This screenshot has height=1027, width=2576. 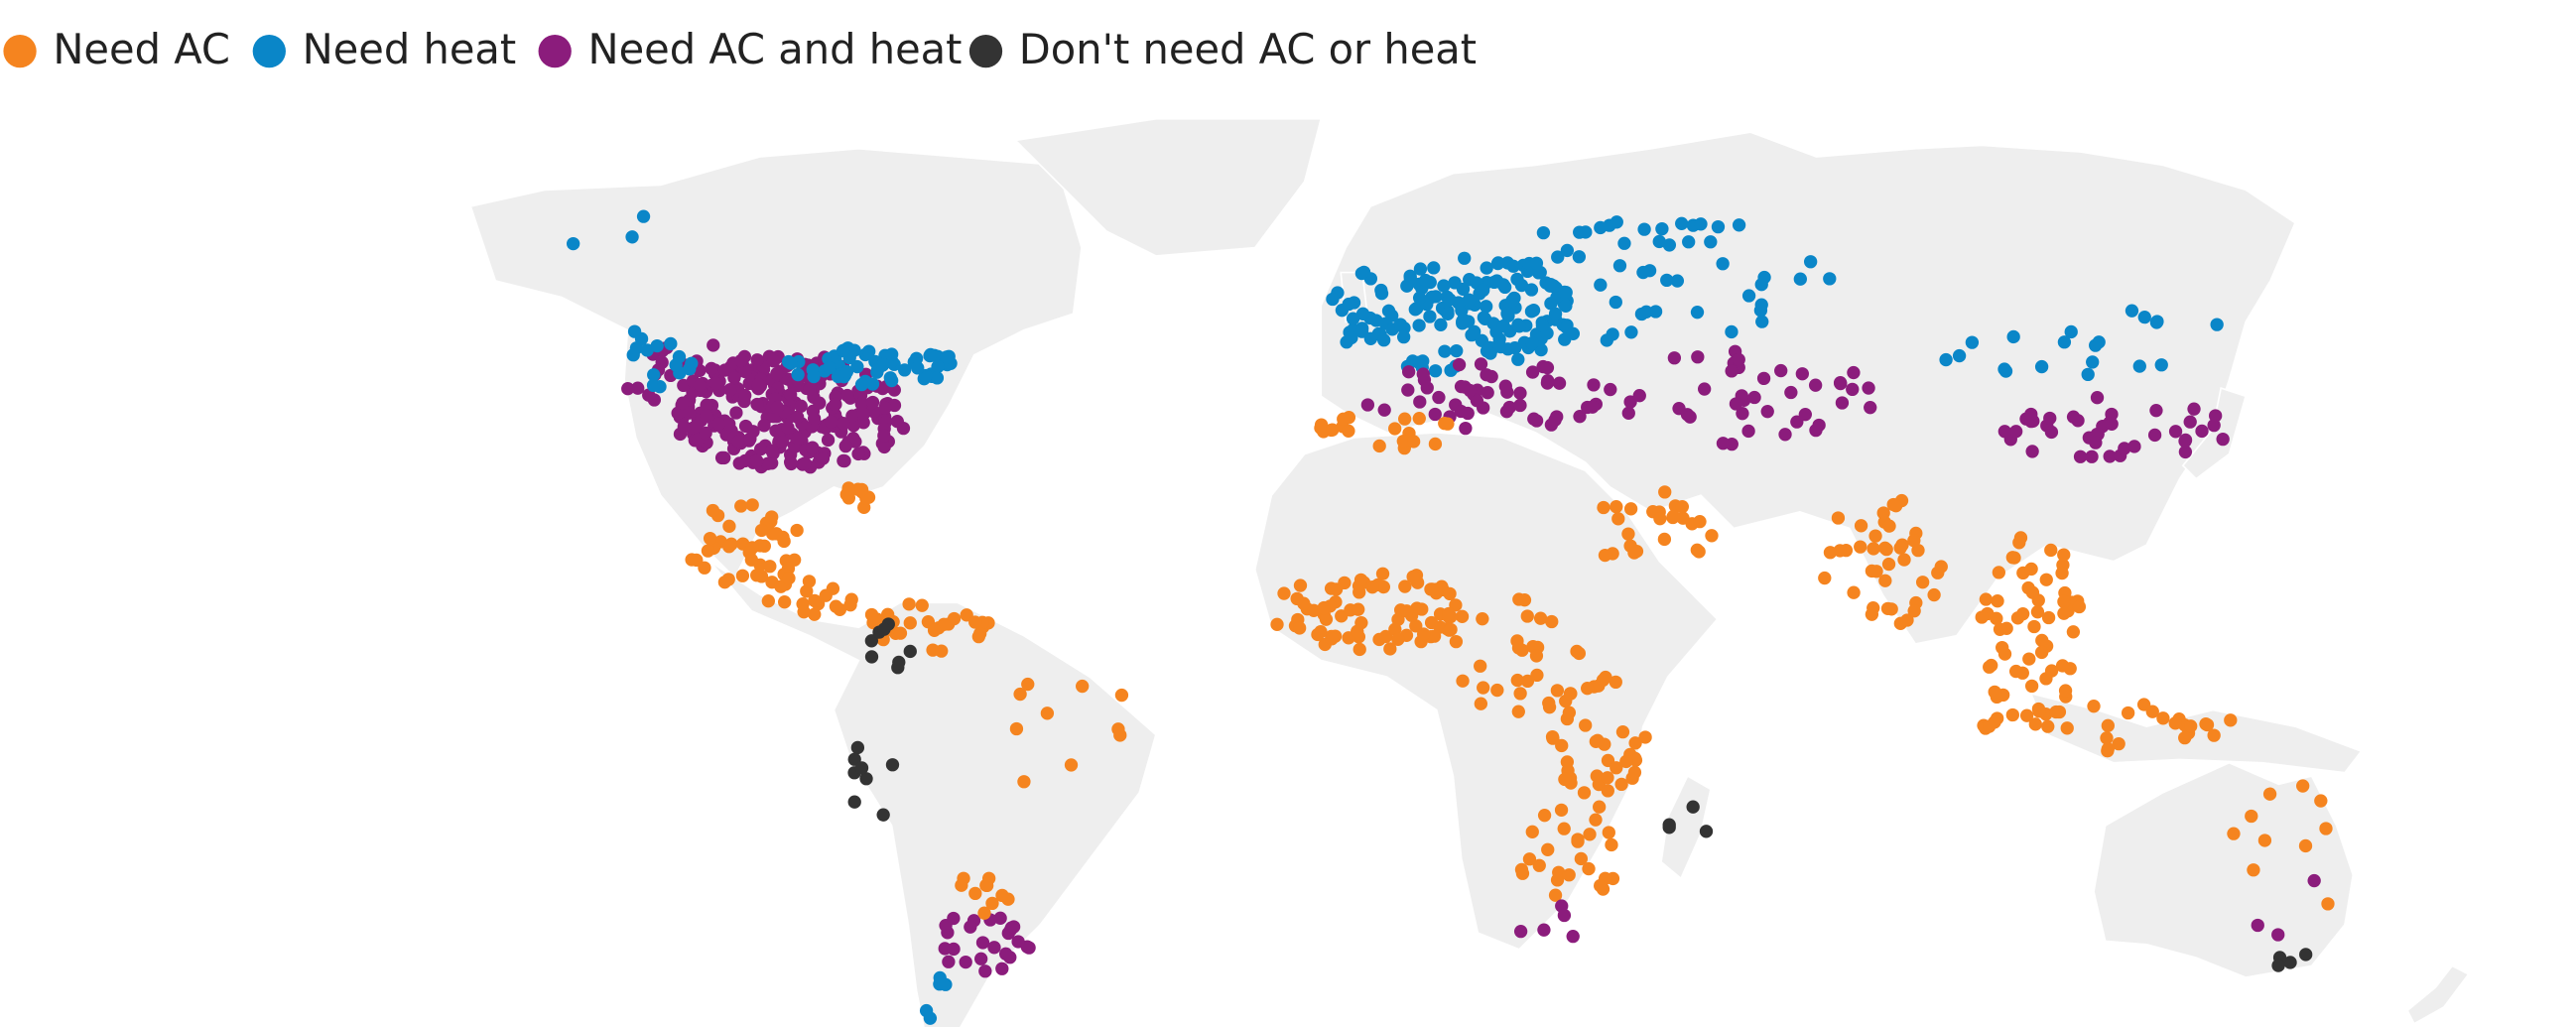 I want to click on madagascar, so click(x=1686, y=827).